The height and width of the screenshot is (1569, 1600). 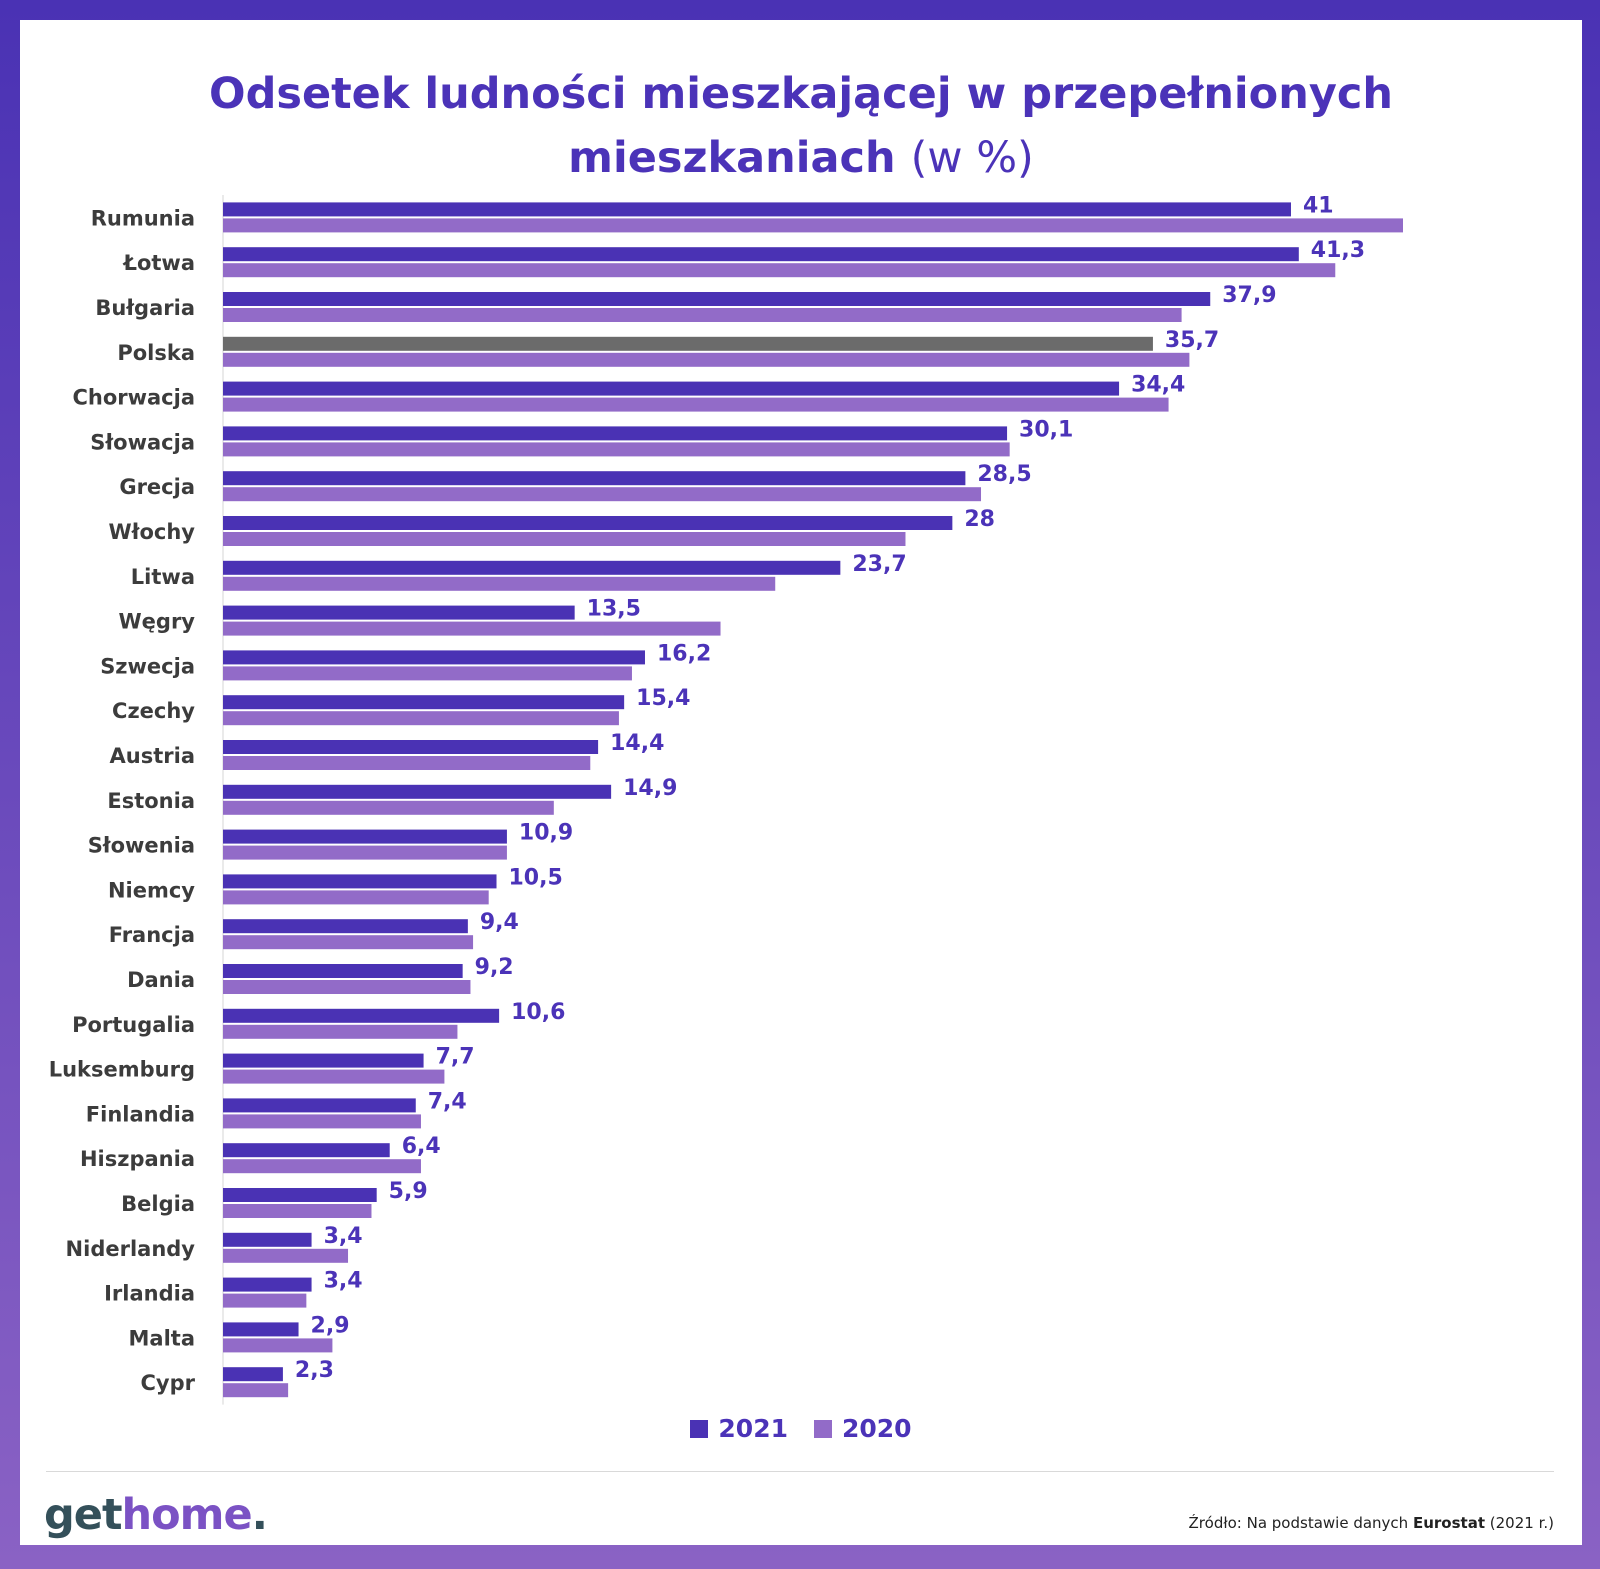 What do you see at coordinates (538, 1012) in the screenshot?
I see `value-label-2021-portugalia: 10,6` at bounding box center [538, 1012].